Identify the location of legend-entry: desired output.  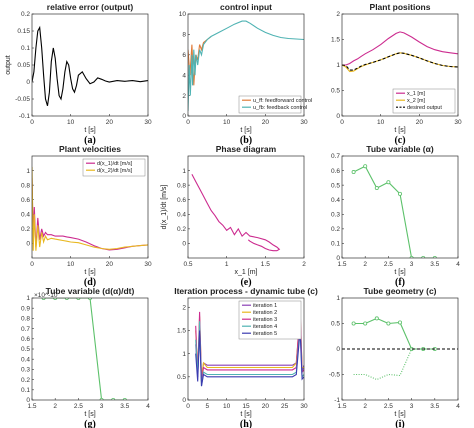
(424, 108).